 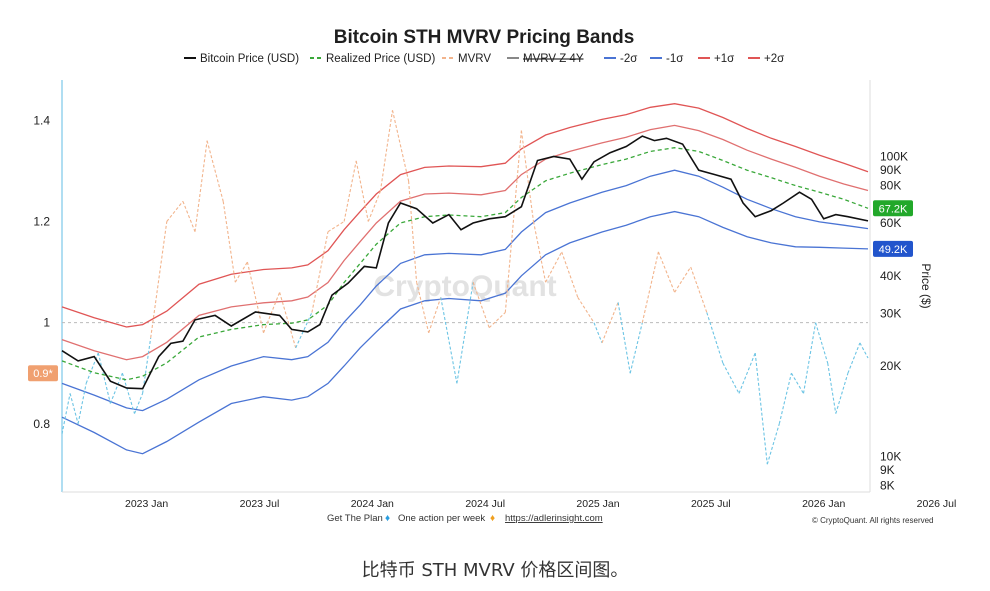 What do you see at coordinates (766, 59) in the screenshot?
I see `legend-item-p2: +2σ` at bounding box center [766, 59].